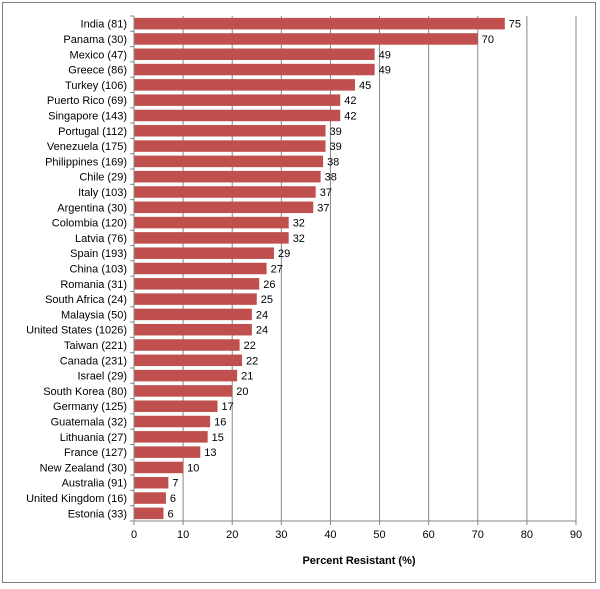 Image resolution: width=600 pixels, height=589 pixels. Describe the element at coordinates (86, 162) in the screenshot. I see `category-label: Philippines (169)` at that location.